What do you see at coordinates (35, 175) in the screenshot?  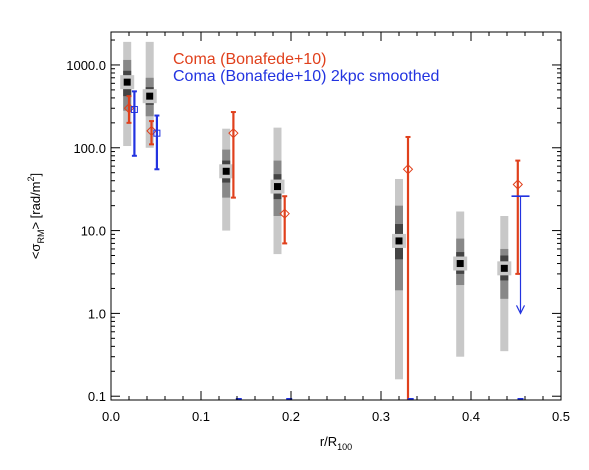 I see `y-axis-label-part: ]` at bounding box center [35, 175].